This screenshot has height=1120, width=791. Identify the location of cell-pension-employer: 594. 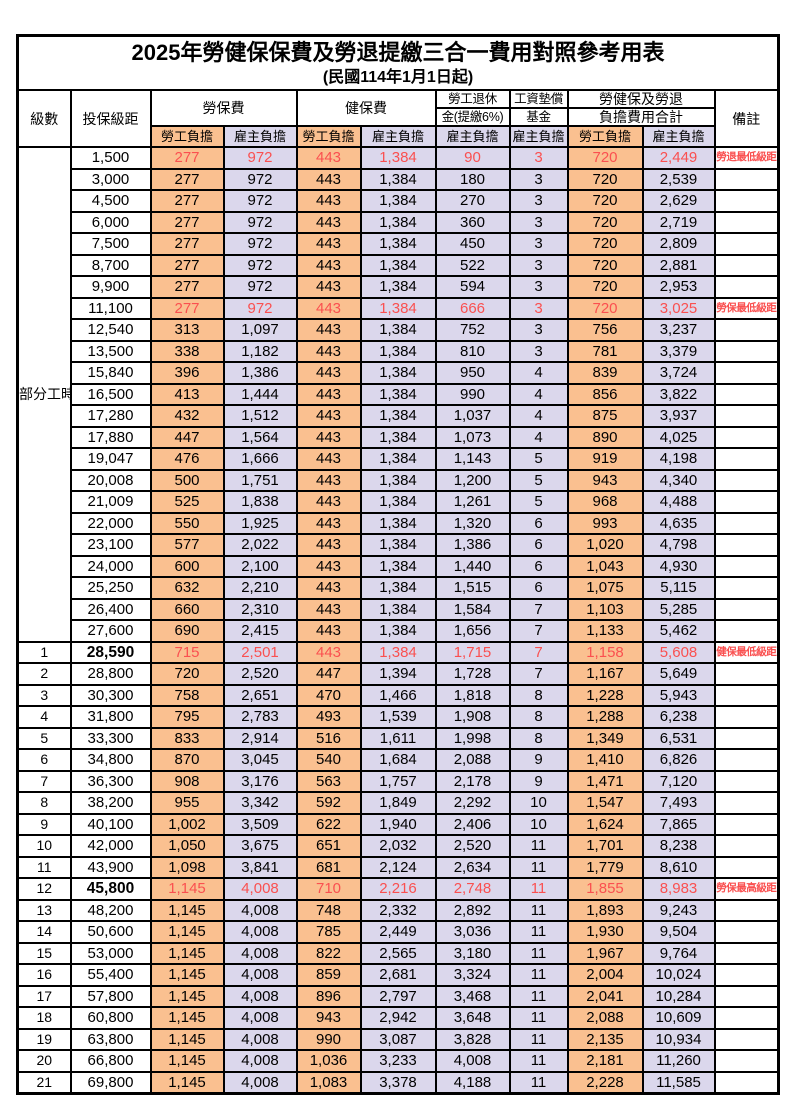
(472, 287).